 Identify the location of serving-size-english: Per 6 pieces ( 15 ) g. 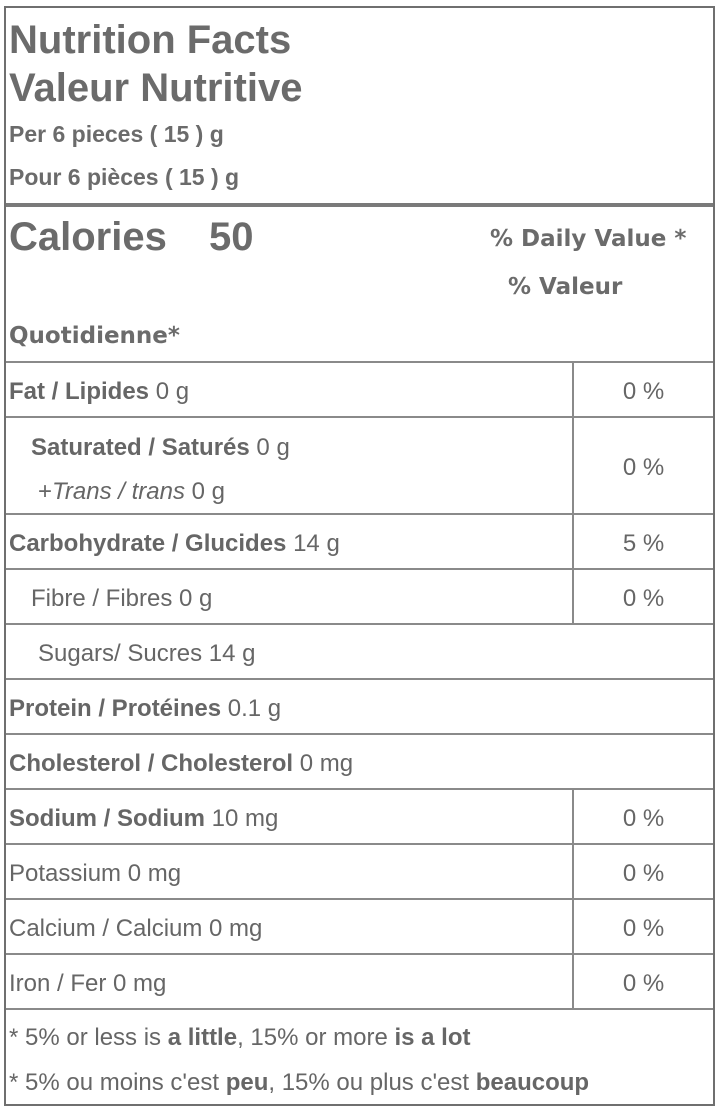
(116, 134).